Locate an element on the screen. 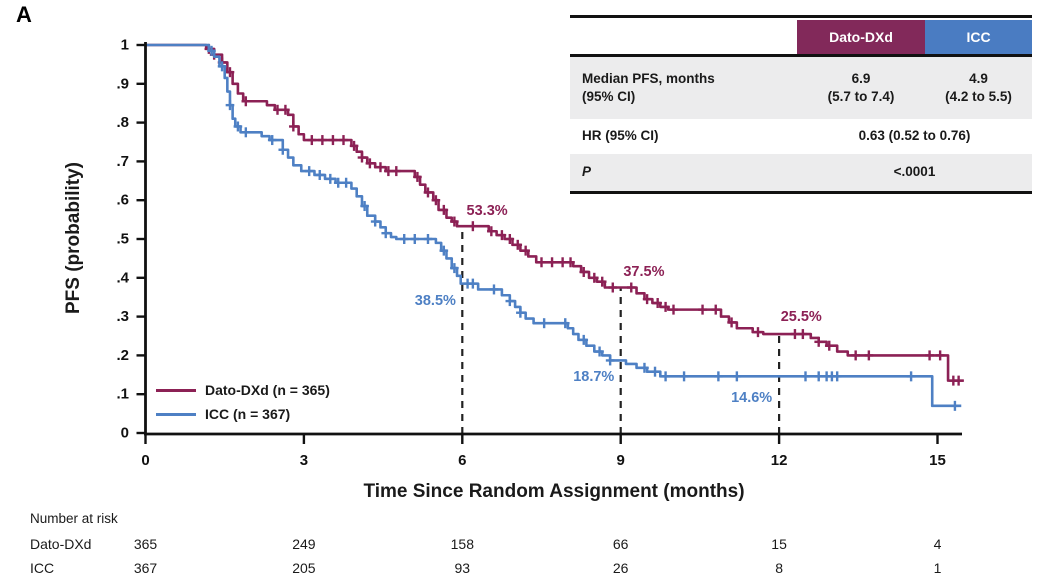 The image size is (1037, 580). svg-text: .5 is located at coordinates (122, 239).